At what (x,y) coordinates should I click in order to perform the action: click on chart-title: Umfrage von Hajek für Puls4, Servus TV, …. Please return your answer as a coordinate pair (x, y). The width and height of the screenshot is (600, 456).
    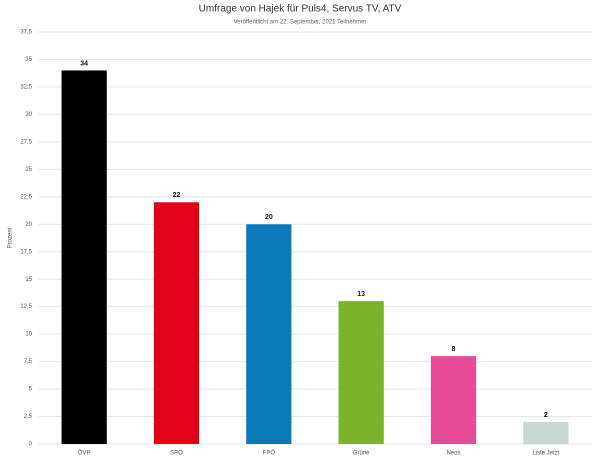
    Looking at the image, I should click on (300, 9).